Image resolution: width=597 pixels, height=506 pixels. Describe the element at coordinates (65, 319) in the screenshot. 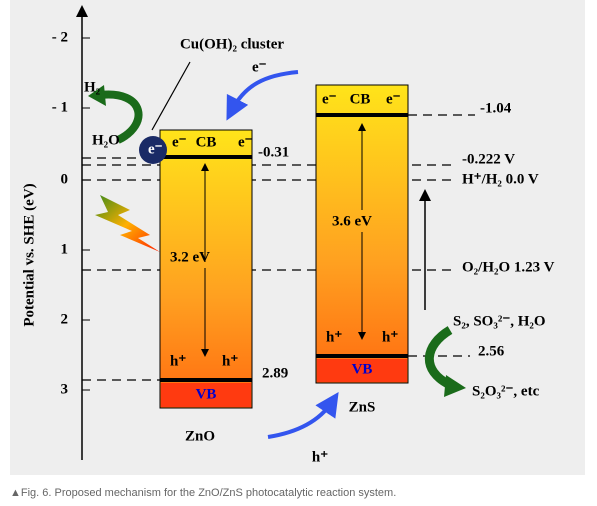

I see `tick-label: 2` at that location.